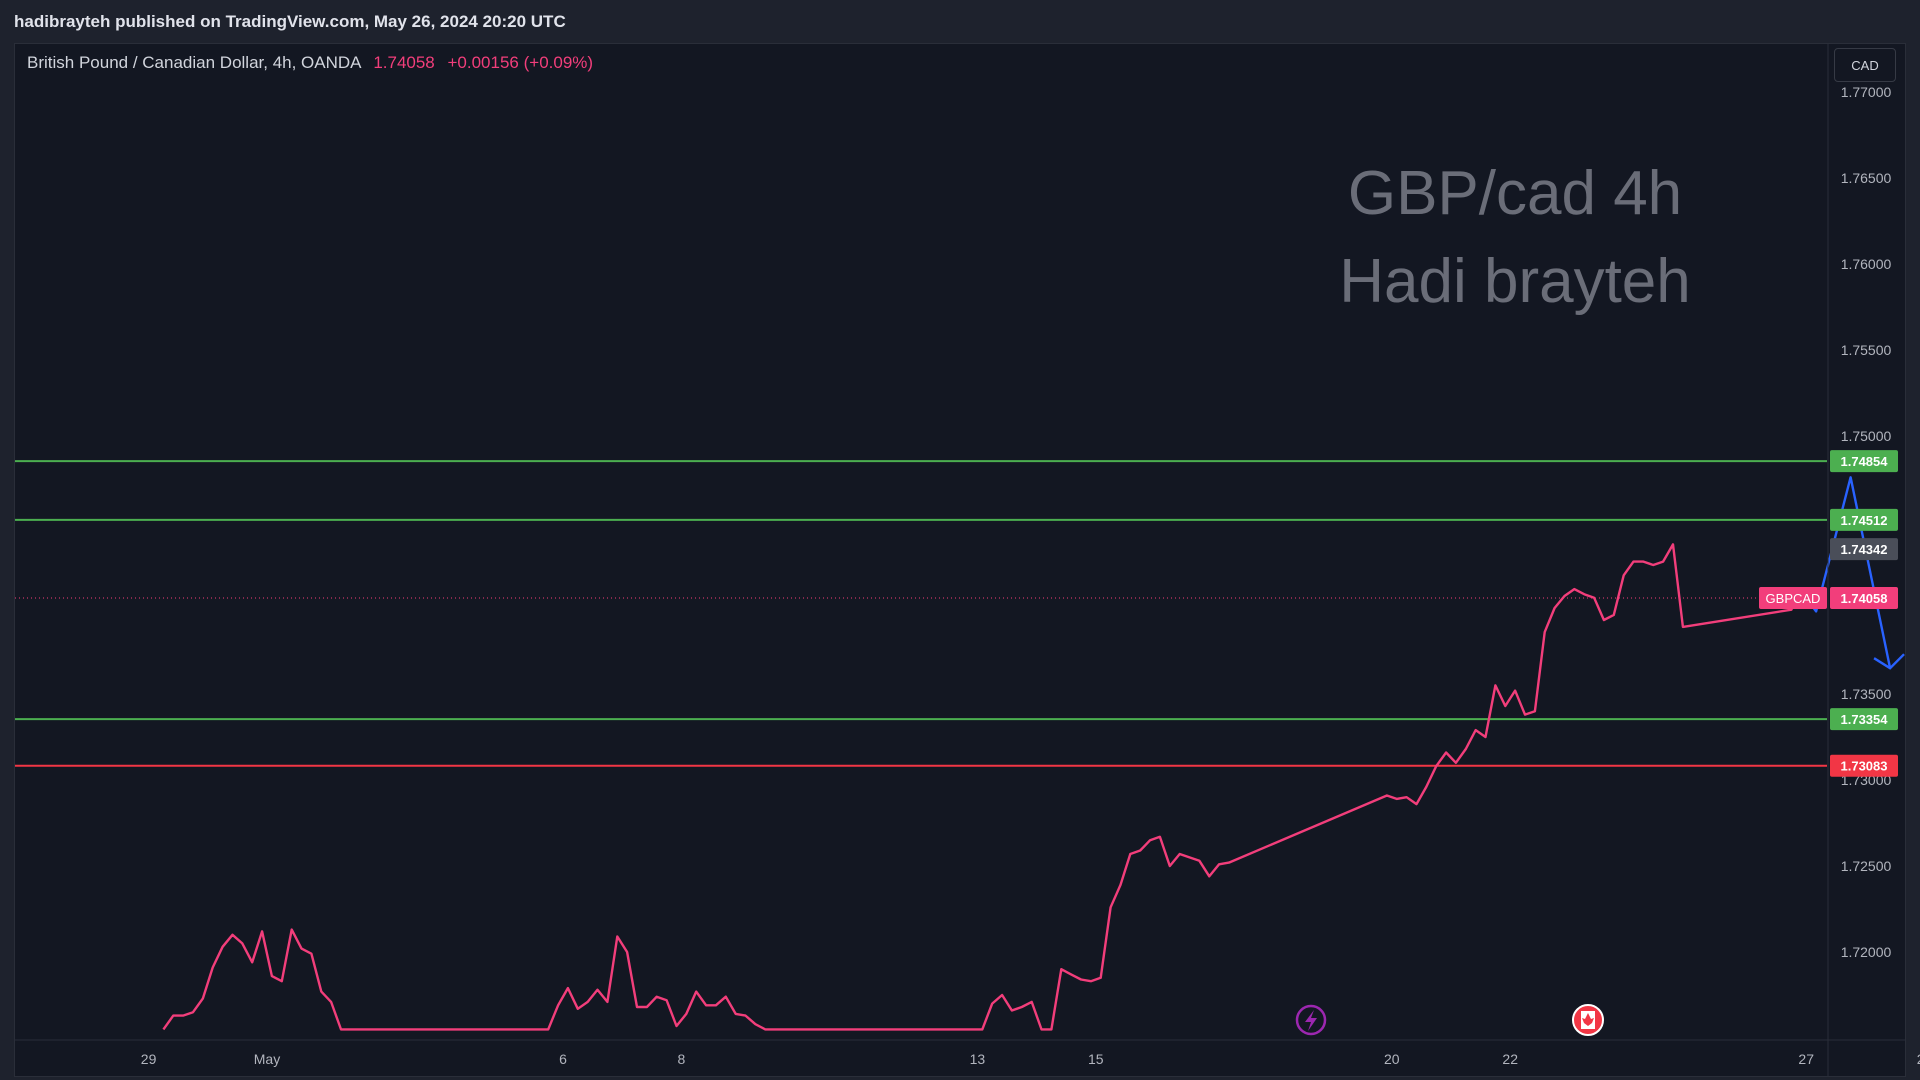 This screenshot has height=1080, width=1920. Describe the element at coordinates (1515, 238) in the screenshot. I see `chart-text-annotation: GBP/cad 4h Hadi brayteh` at that location.